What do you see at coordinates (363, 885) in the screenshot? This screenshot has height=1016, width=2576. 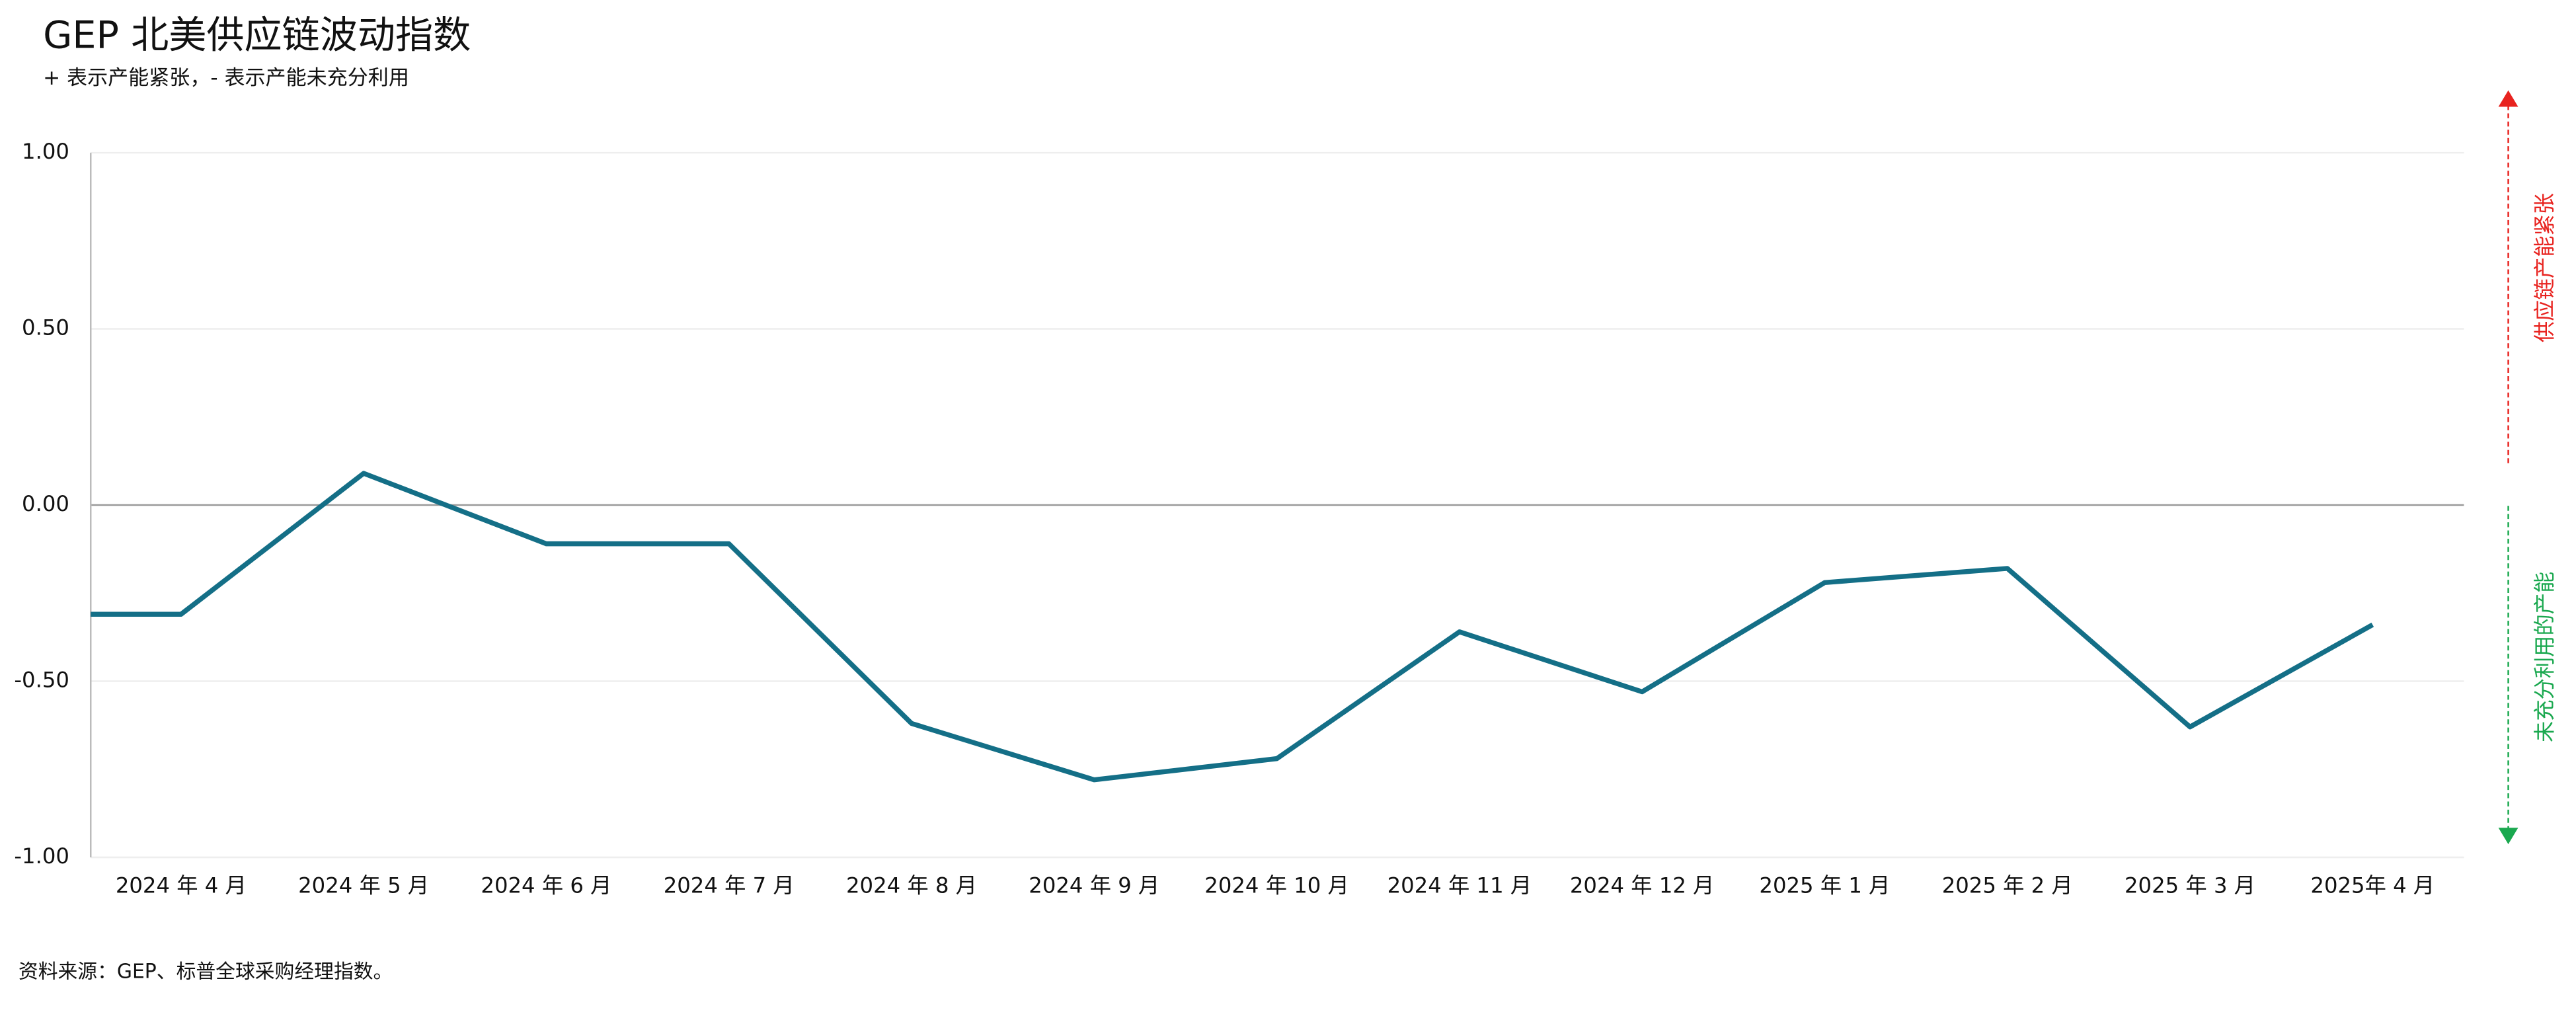 I see `x-tick-label: 2024 年 5 月` at bounding box center [363, 885].